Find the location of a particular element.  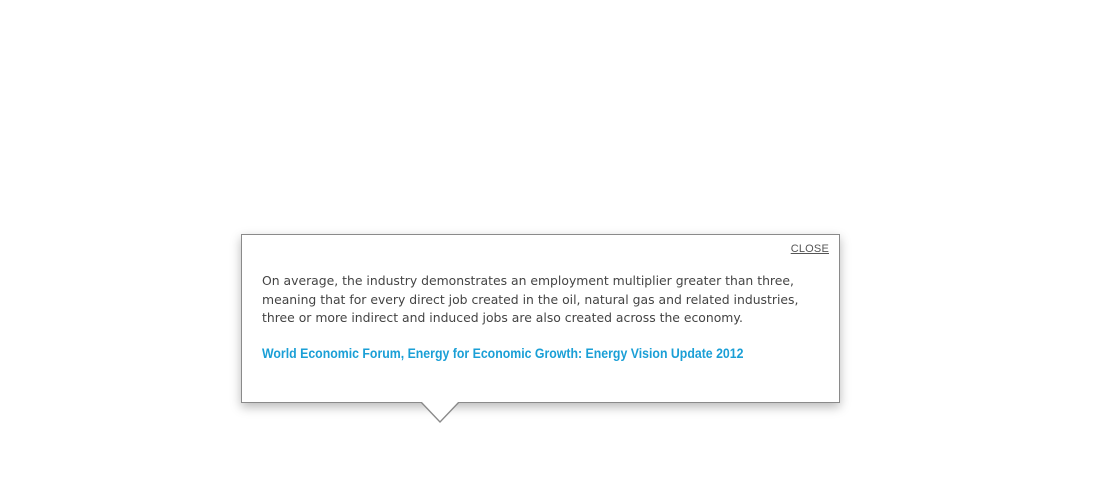

close-button: CLOSE is located at coordinates (809, 249).